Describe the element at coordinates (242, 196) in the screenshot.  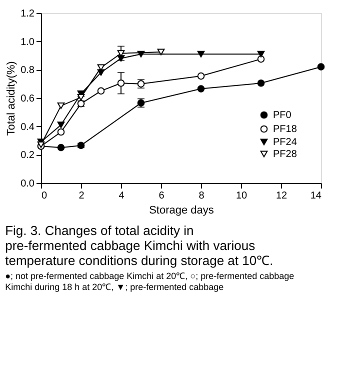
I see `x-tick-label: 10` at that location.